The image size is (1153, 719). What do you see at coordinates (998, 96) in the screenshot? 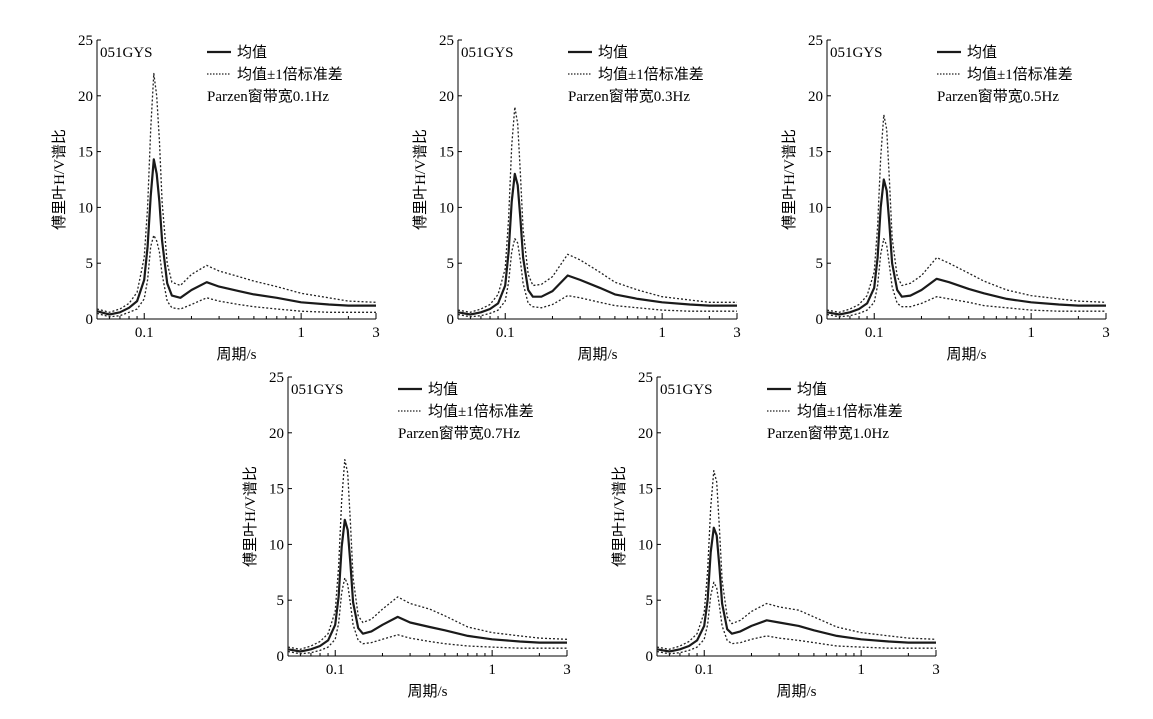
I see `bandwidth-label: Parzen窗带宽0.5Hz` at bounding box center [998, 96].